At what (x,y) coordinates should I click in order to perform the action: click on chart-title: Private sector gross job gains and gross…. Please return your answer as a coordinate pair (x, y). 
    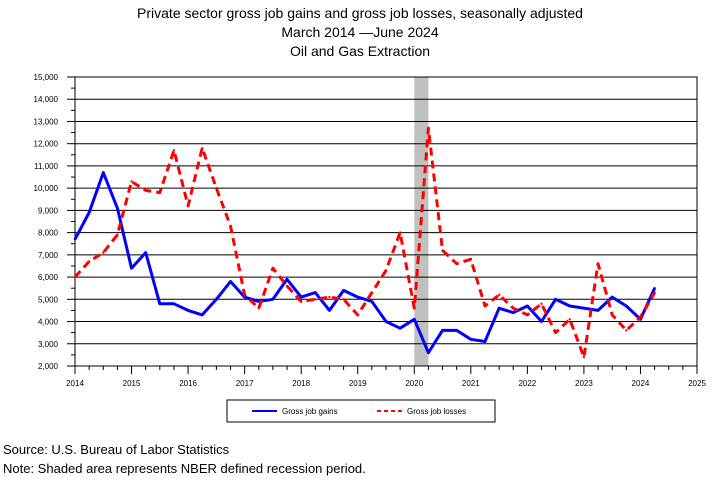
    Looking at the image, I should click on (360, 13).